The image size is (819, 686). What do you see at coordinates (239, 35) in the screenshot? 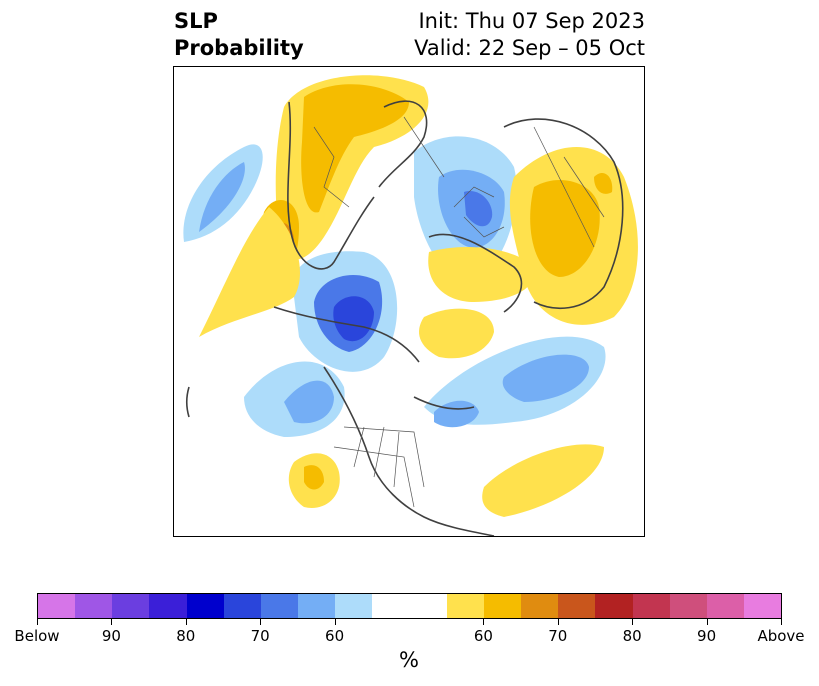
I see `map-title: SLP Probability` at bounding box center [239, 35].